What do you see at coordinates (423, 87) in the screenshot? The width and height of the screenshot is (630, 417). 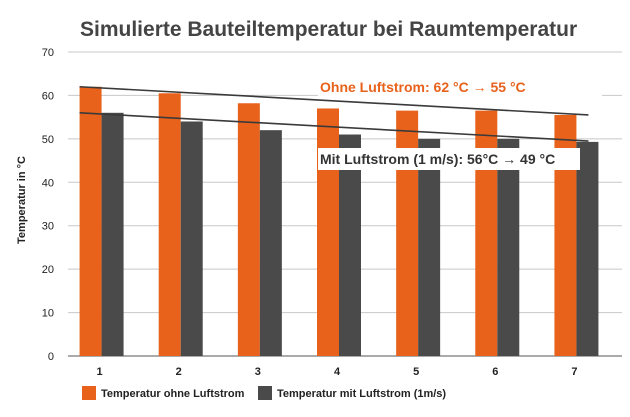 I see `annotation-ohne-luftstrom: Ohne Luftstrom: 62 °C → 55 °C` at bounding box center [423, 87].